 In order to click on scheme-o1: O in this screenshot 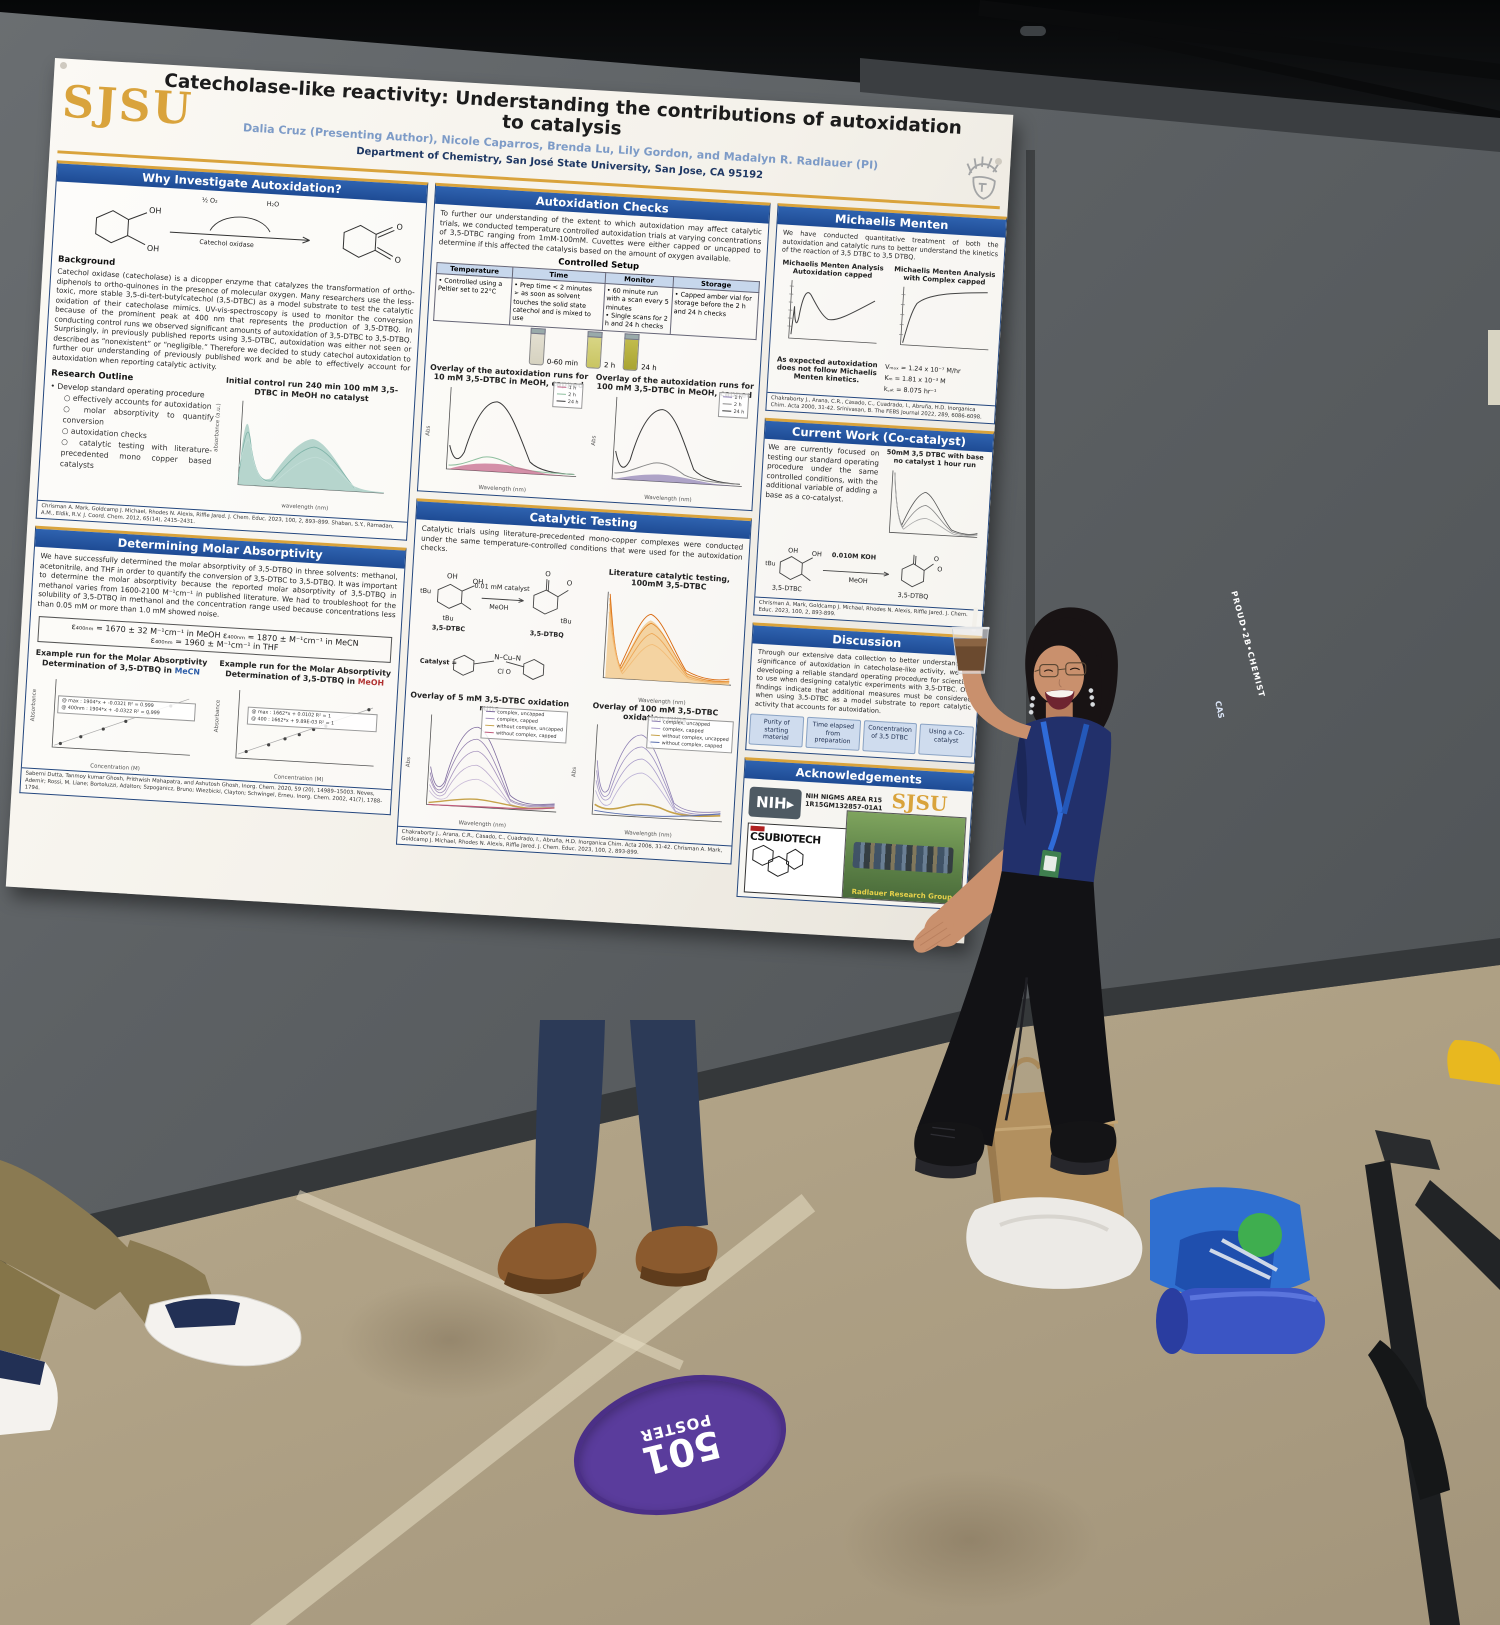, I will do `click(399, 227)`.